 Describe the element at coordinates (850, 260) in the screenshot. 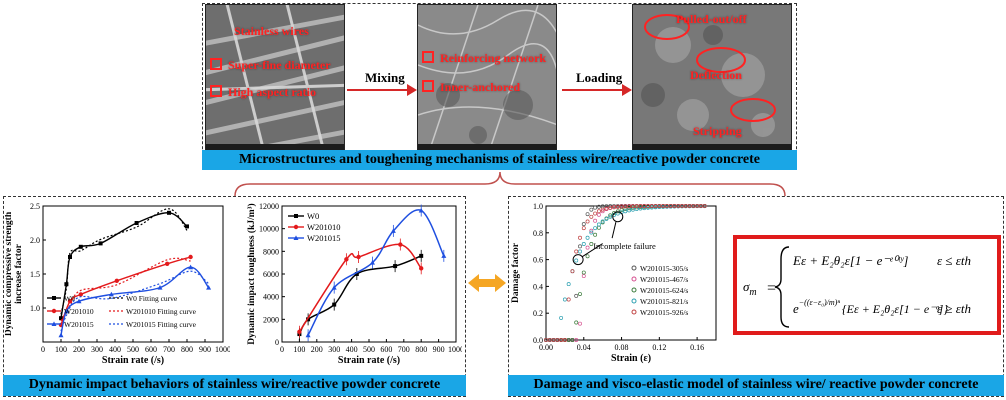

I see `svg-text: Eε + E₂θ₂ε̇[1 − e⁻ᵉ⁰ᵗʸ]` at that location.